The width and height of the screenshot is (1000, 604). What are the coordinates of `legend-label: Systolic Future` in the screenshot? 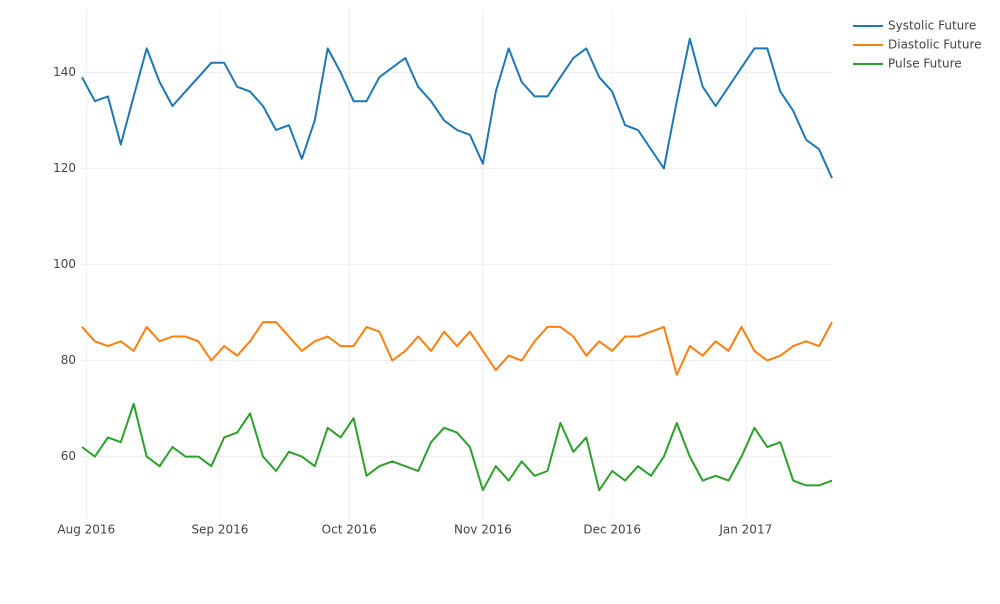 It's located at (932, 26).